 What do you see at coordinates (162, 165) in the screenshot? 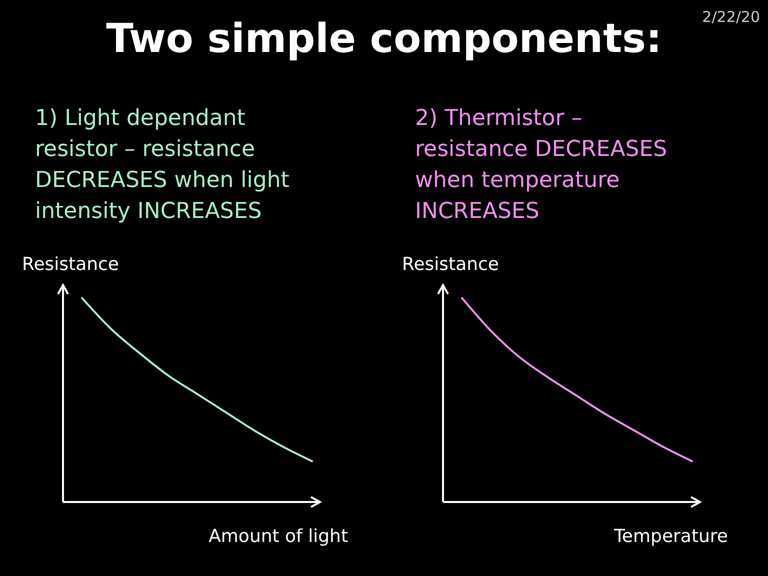
I see `chart-subtitle: 1) Light dependant resistor – resistance DECREASES when light intensity INCREASES` at bounding box center [162, 165].